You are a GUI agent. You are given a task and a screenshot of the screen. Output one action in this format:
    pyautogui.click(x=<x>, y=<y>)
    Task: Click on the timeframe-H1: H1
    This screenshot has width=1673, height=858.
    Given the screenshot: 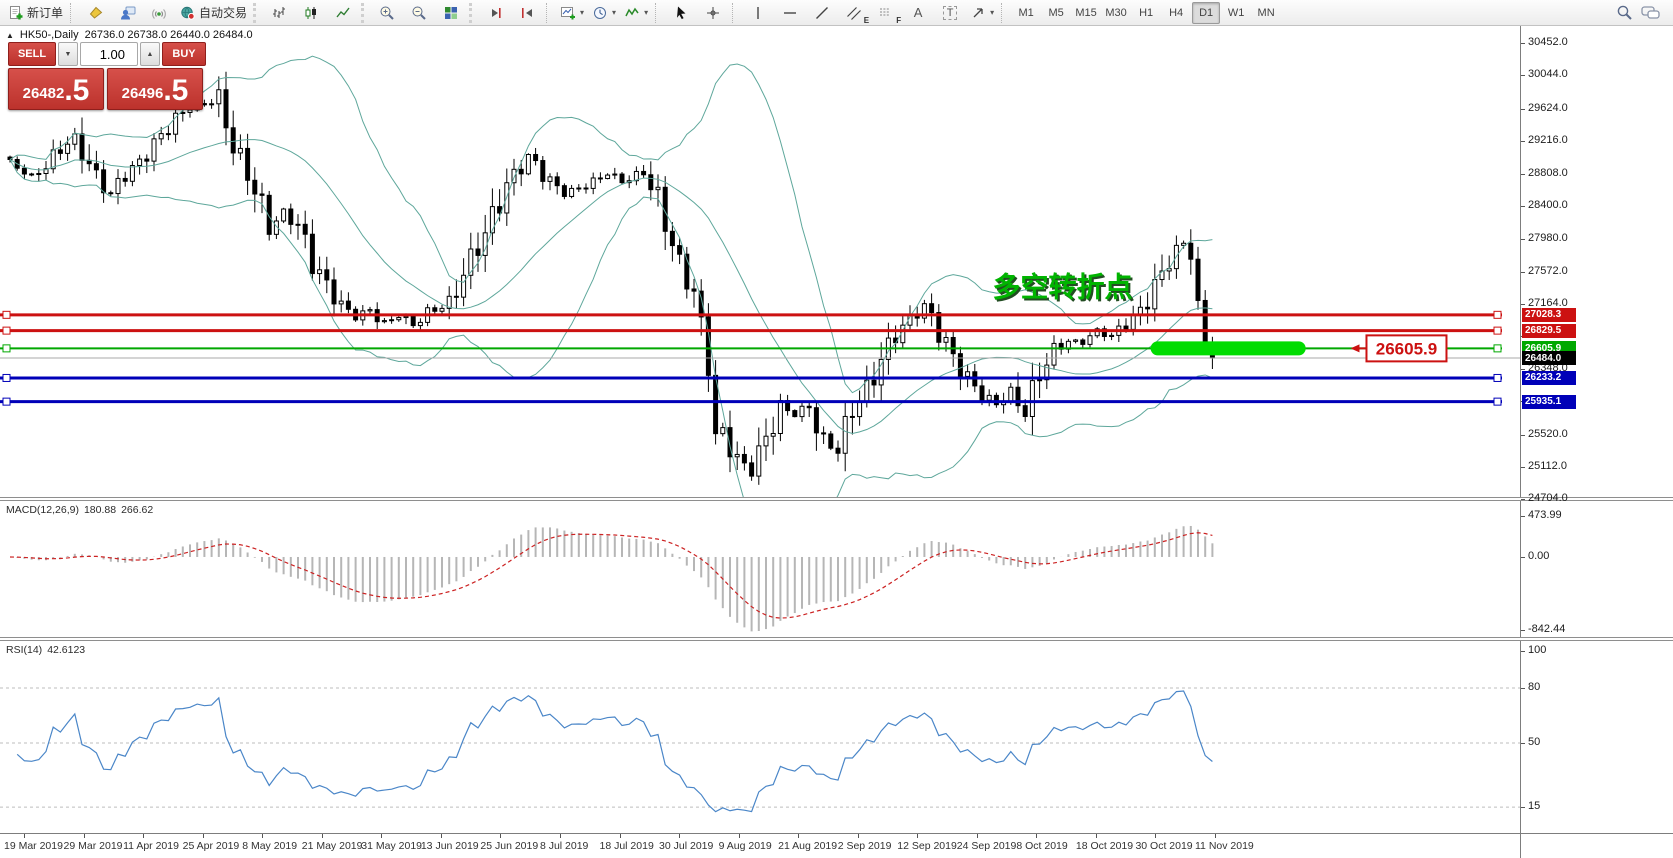 What is the action you would take?
    pyautogui.click(x=1146, y=12)
    